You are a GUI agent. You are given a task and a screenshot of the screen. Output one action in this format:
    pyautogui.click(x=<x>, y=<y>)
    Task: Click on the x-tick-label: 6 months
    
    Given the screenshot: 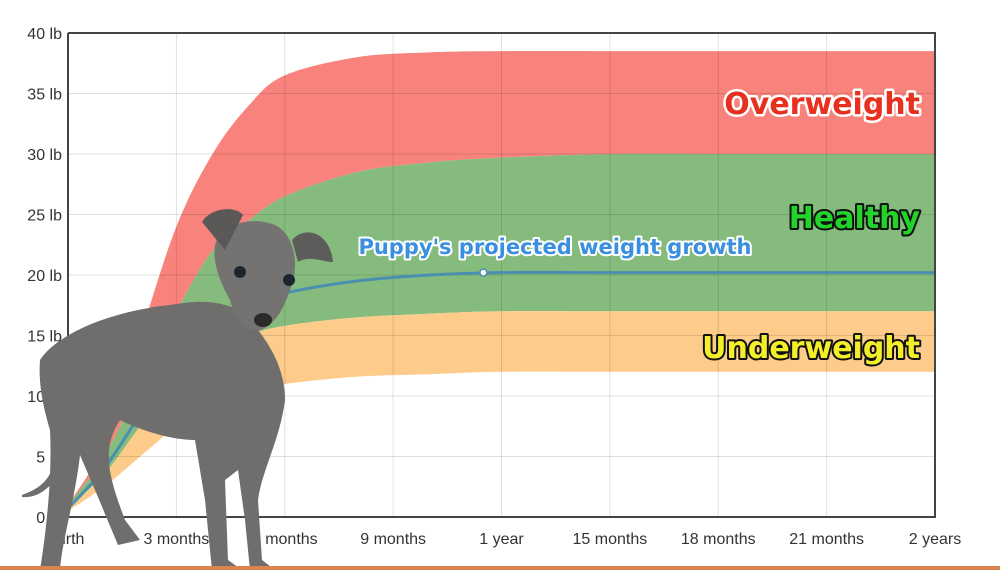 What is the action you would take?
    pyautogui.click(x=285, y=539)
    